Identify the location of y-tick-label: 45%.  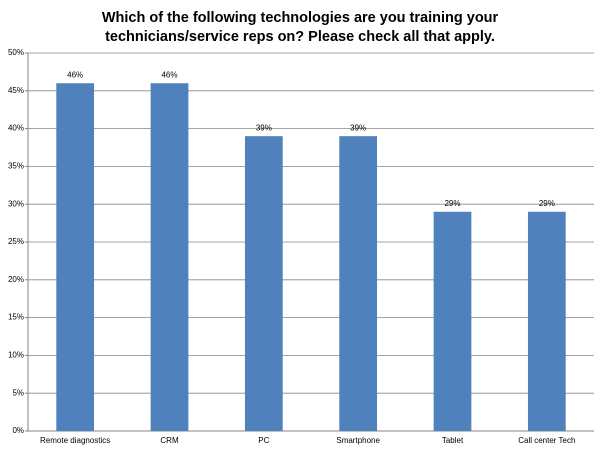
(16, 90).